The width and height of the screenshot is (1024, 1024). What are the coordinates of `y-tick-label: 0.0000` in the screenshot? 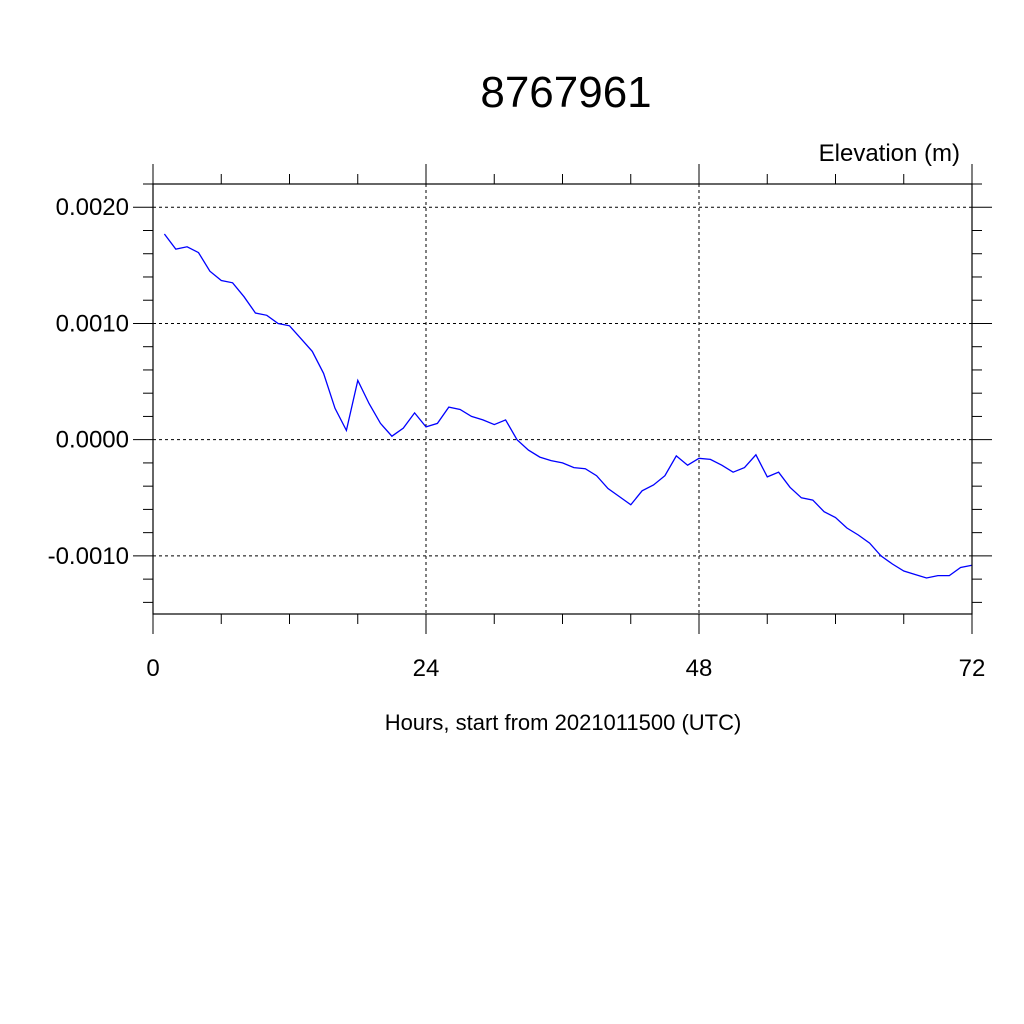 It's located at (92, 440).